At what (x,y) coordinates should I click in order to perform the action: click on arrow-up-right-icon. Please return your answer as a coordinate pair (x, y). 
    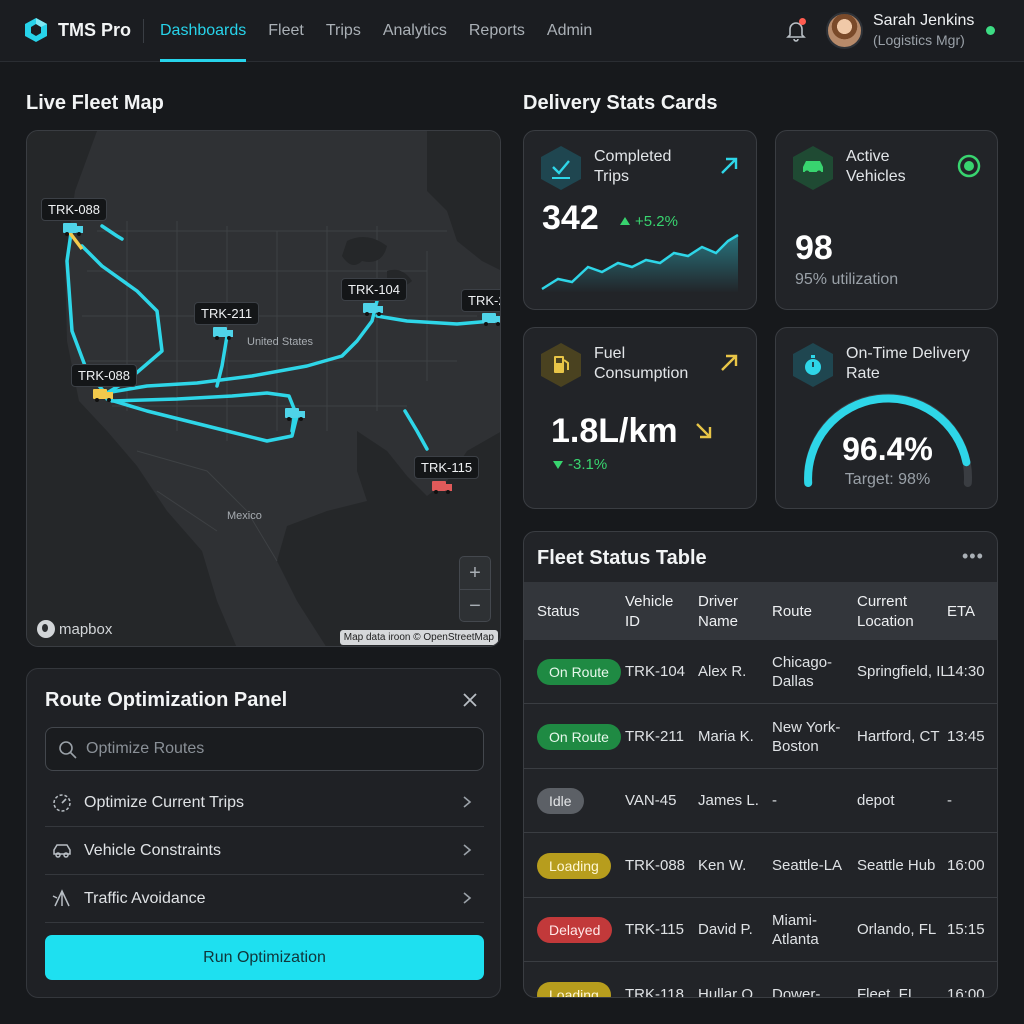
    Looking at the image, I should click on (729, 165).